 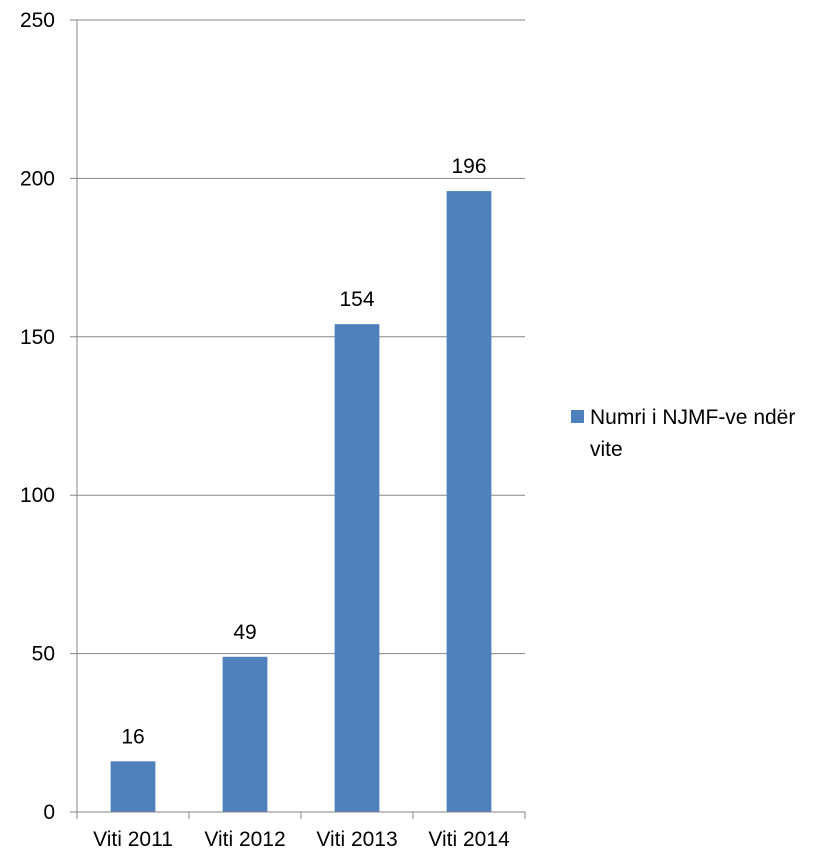 I want to click on data-label: 196, so click(x=468, y=166).